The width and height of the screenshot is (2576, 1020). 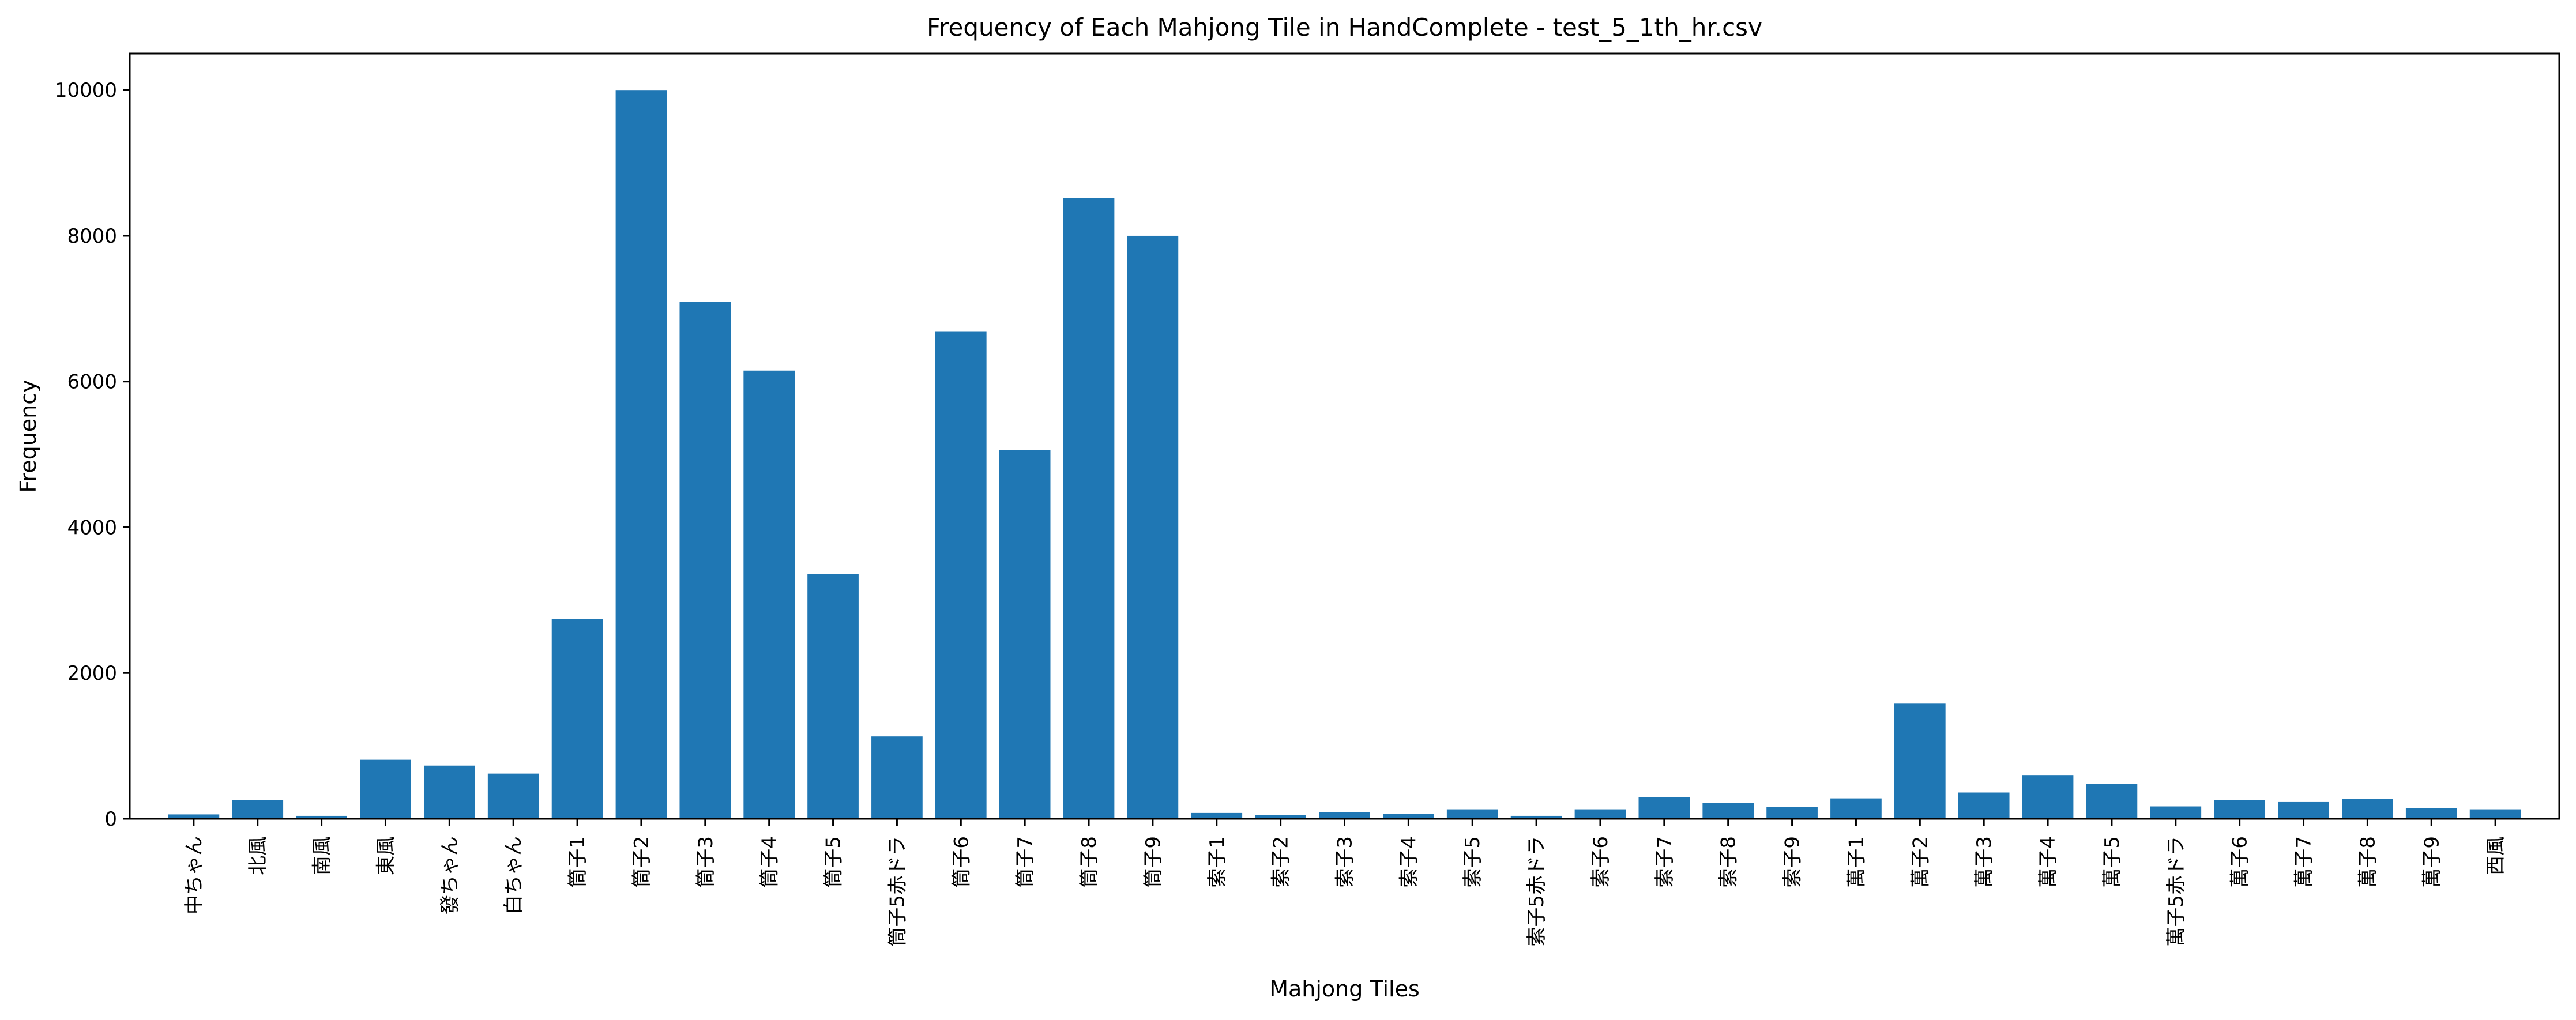 I want to click on x-tick-label-26: 索子9, so click(x=1792, y=862).